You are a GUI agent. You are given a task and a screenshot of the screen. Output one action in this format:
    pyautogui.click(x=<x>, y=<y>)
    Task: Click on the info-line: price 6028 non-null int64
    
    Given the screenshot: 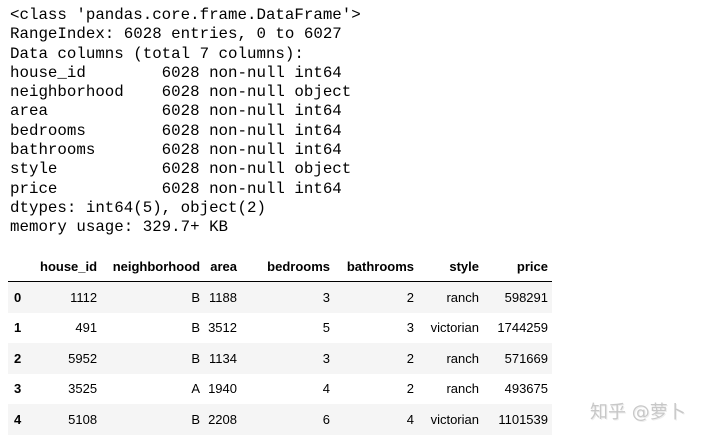 What is the action you would take?
    pyautogui.click(x=176, y=188)
    